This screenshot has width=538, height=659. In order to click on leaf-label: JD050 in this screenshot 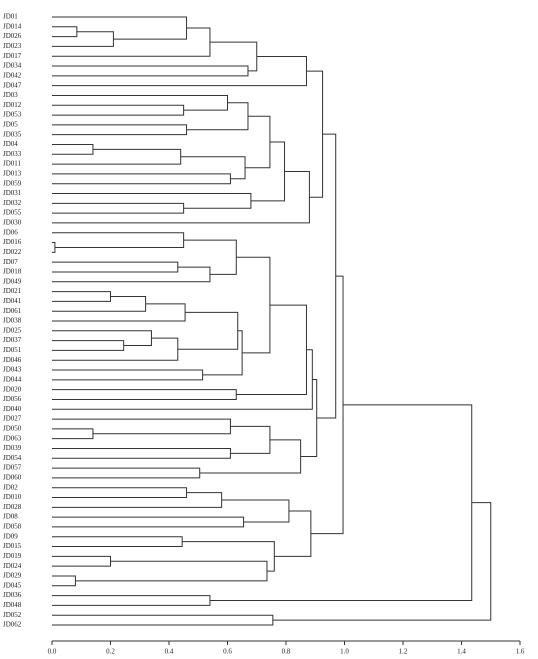, I will do `click(12, 428)`.